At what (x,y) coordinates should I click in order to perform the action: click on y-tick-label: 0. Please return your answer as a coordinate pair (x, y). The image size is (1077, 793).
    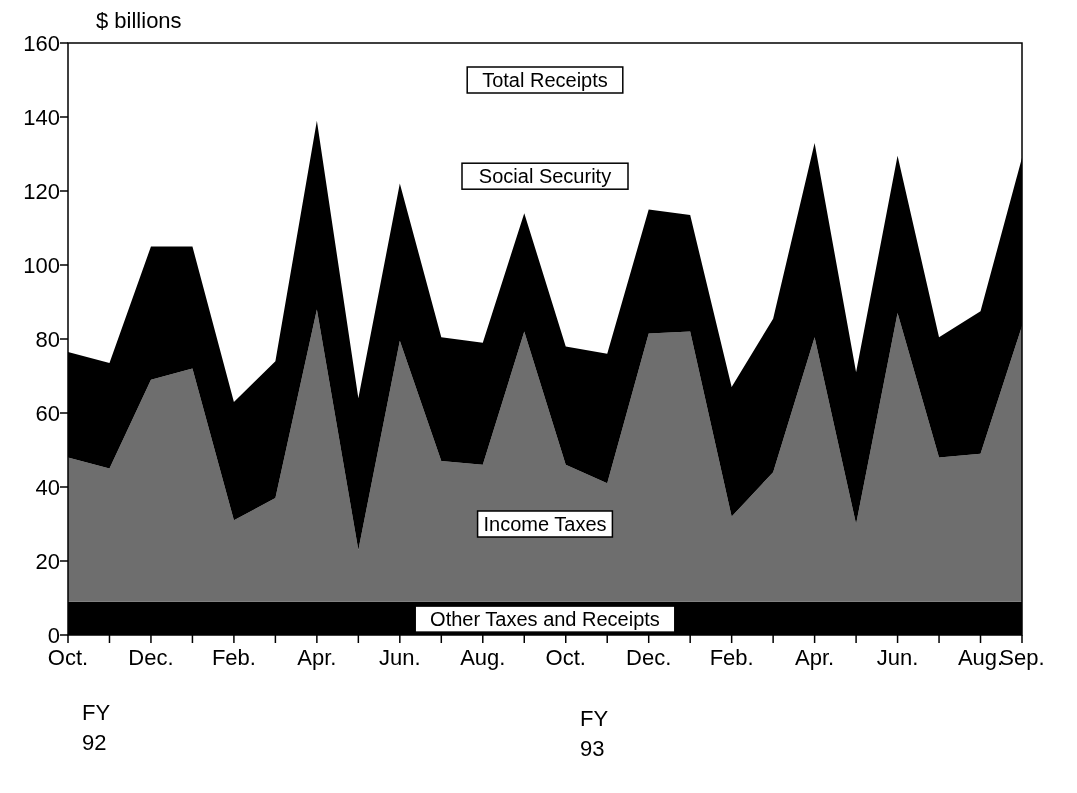
    Looking at the image, I should click on (53, 635).